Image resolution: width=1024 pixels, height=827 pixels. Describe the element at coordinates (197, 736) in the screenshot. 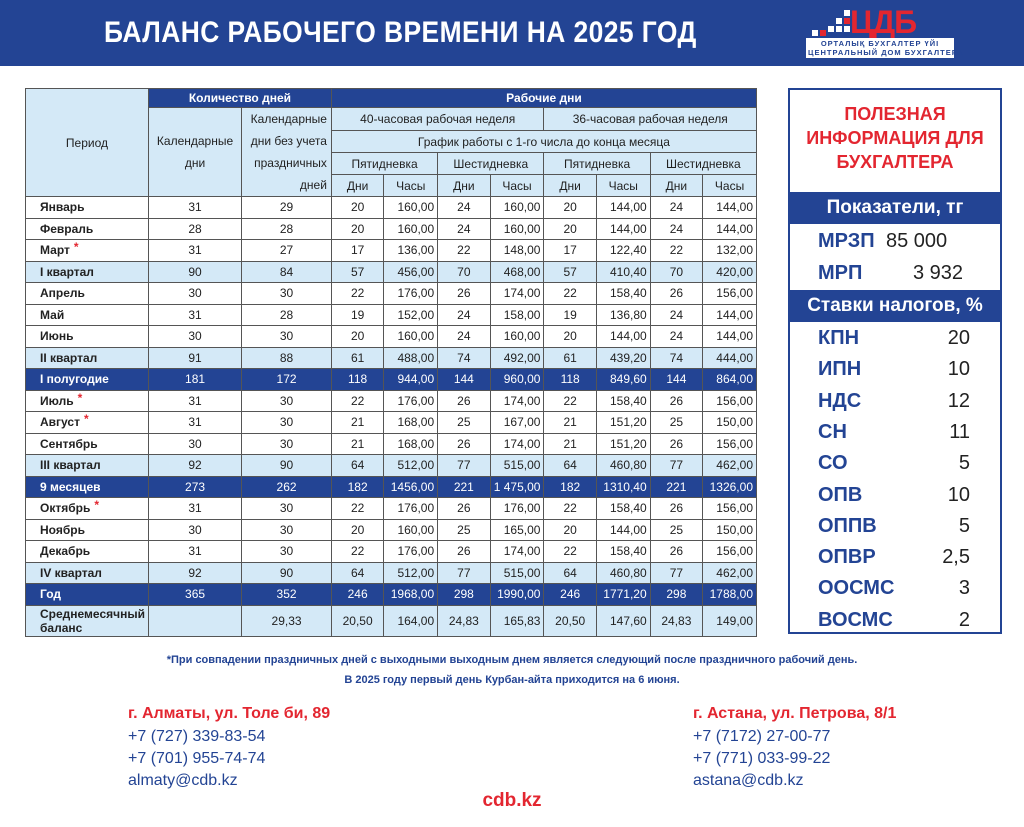

I see `almaty-phone: +7 (727) 339-83-54` at that location.